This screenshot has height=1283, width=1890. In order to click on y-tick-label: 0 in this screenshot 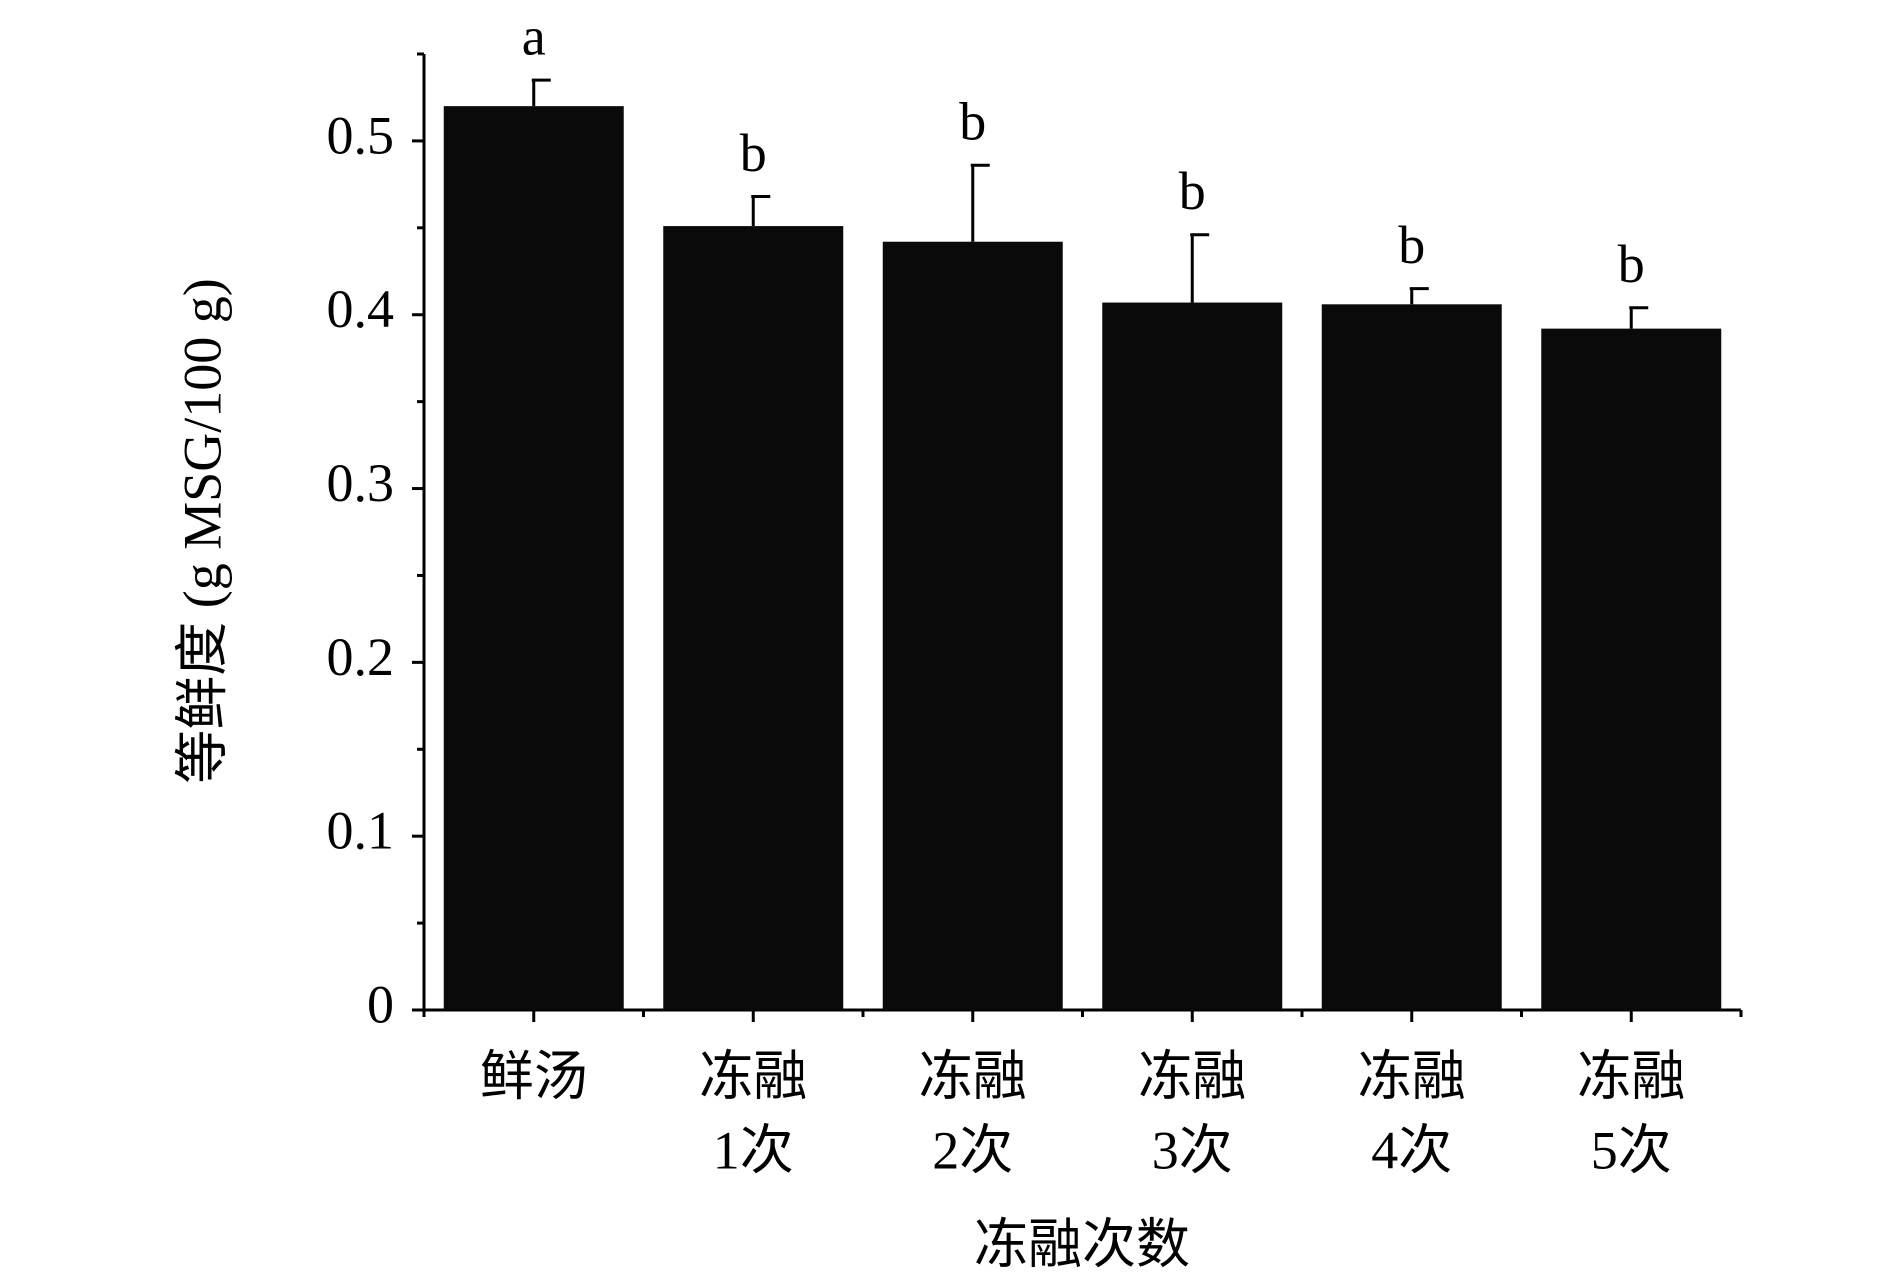, I will do `click(380, 1004)`.